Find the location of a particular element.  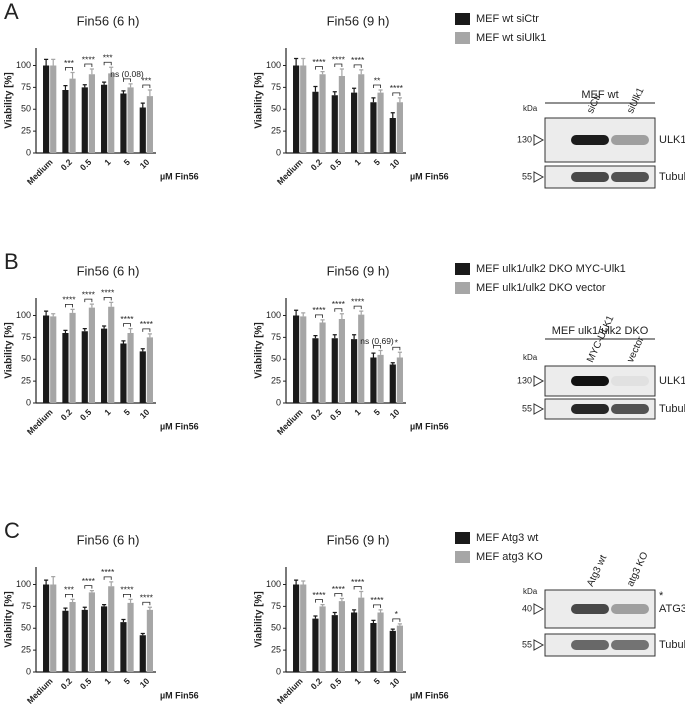

legend-label: MEF Atg3 wt is located at coordinates (507, 538).